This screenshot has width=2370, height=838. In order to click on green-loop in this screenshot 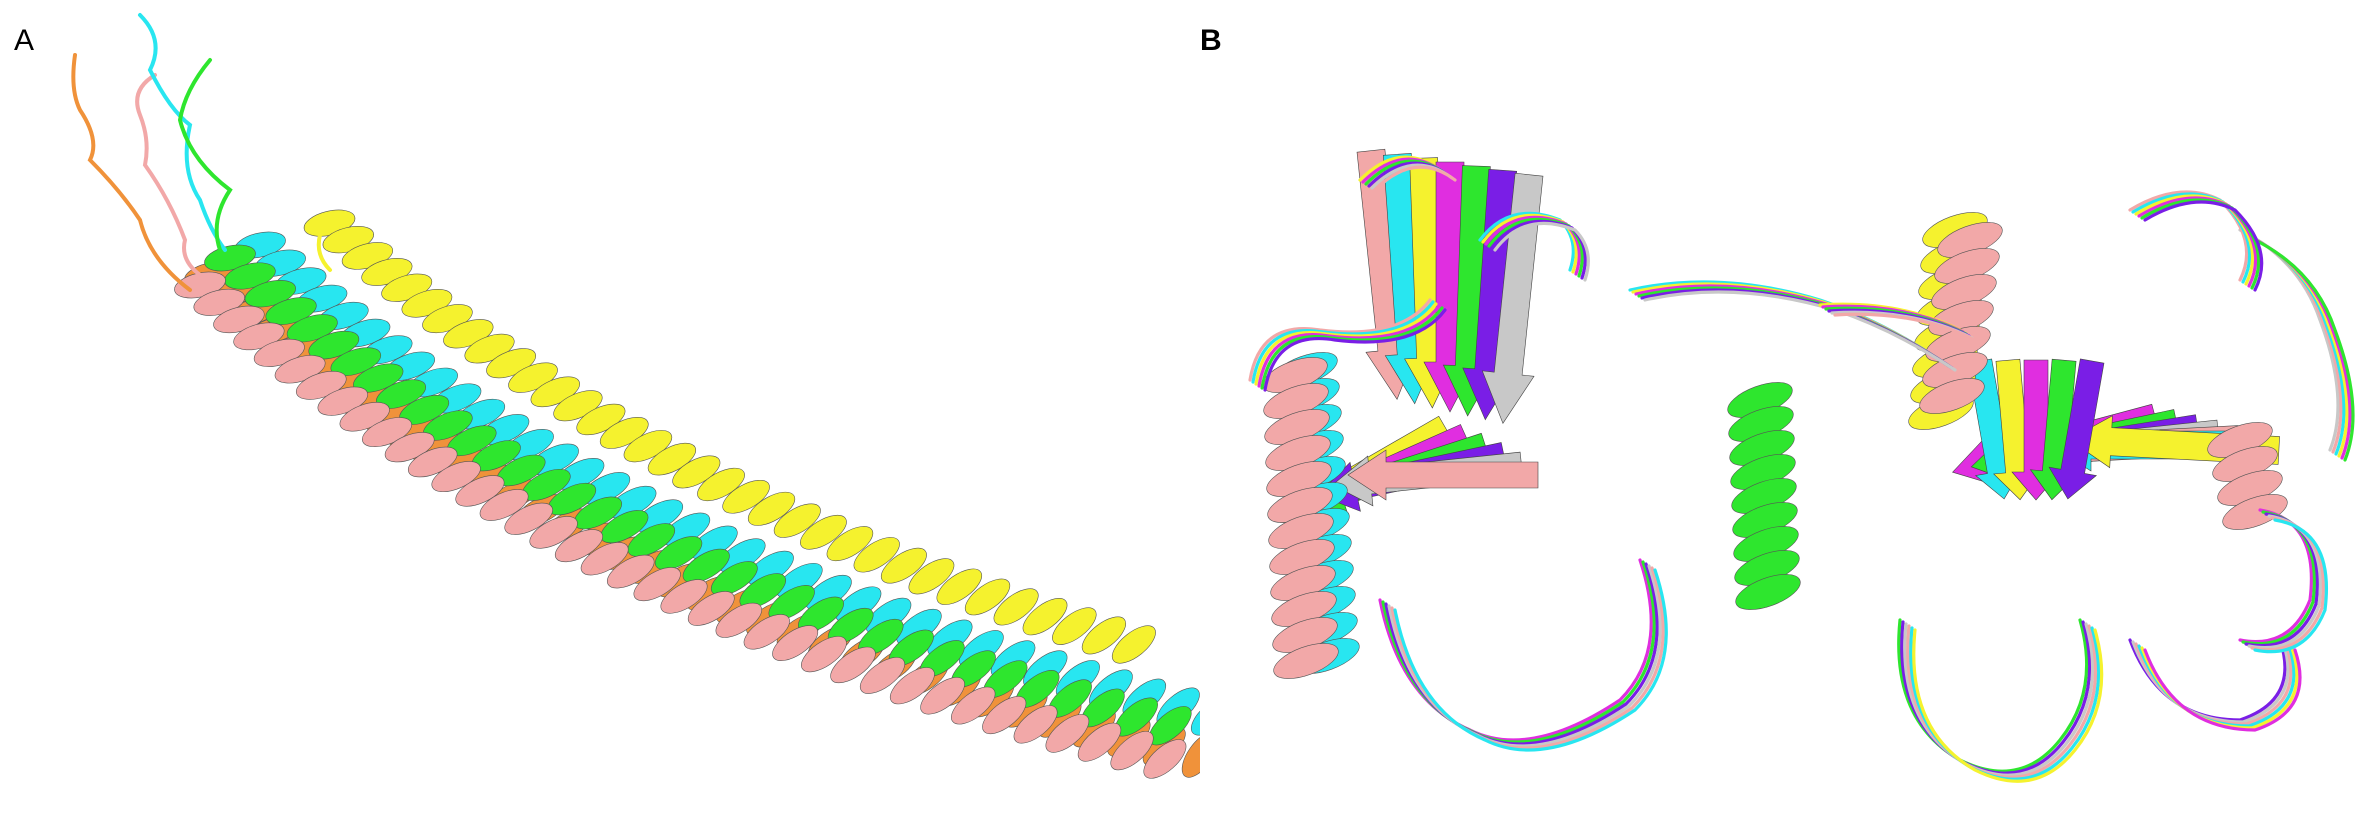, I will do `click(205, 155)`.